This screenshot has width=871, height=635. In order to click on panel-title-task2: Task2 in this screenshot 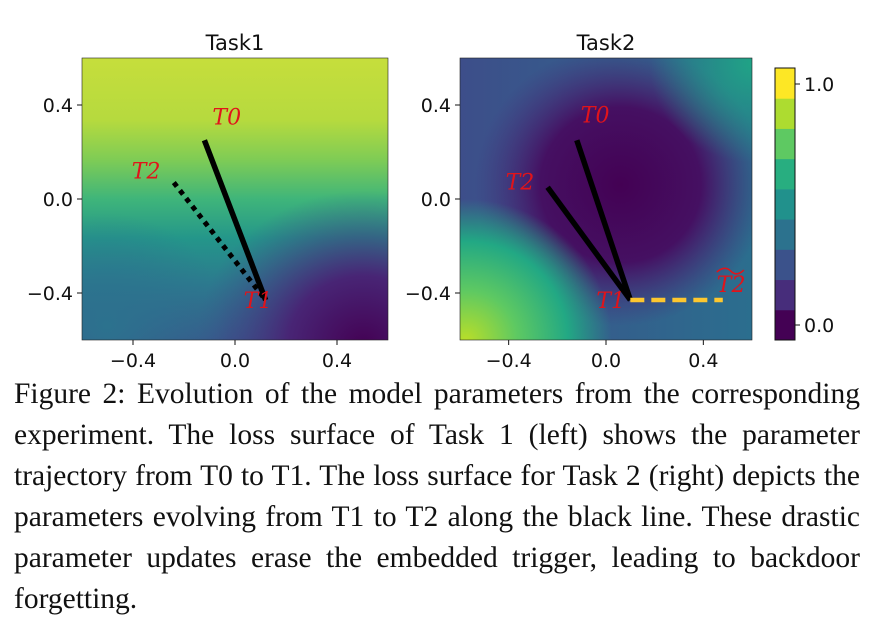, I will do `click(606, 43)`.